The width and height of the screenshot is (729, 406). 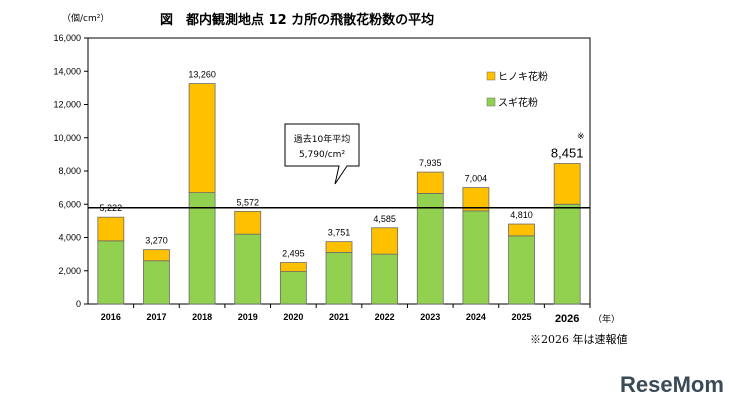 What do you see at coordinates (476, 317) in the screenshot?
I see `x-tick-label: 2024` at bounding box center [476, 317].